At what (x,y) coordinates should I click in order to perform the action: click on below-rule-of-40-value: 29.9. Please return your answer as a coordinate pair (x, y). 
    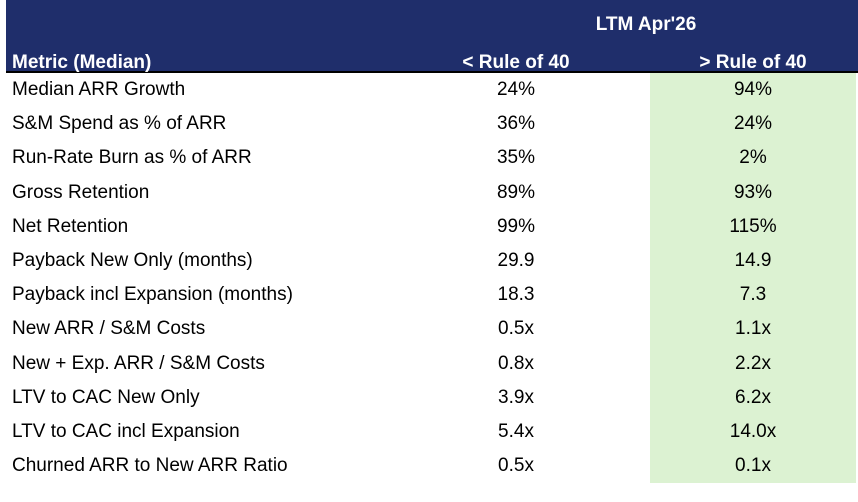
    Looking at the image, I should click on (516, 261).